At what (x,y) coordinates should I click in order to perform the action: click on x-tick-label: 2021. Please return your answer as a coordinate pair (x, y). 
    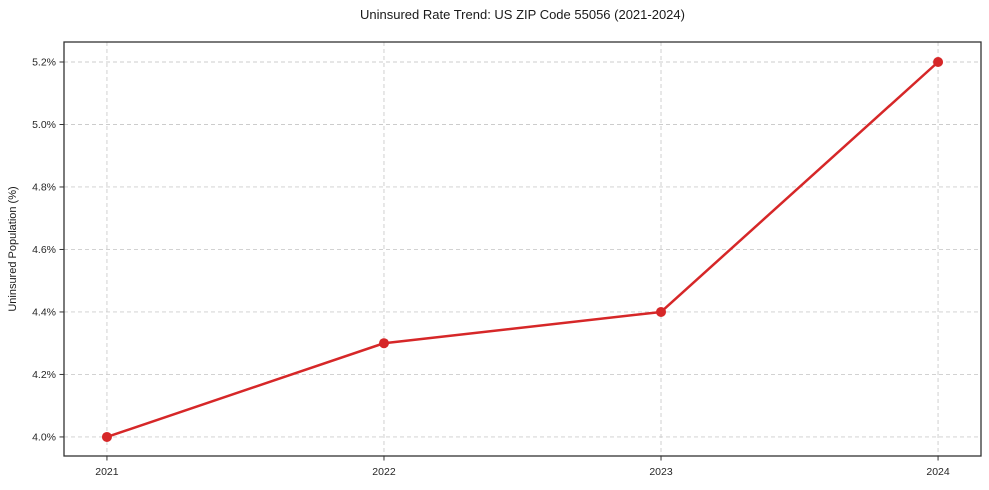
    Looking at the image, I should click on (107, 472).